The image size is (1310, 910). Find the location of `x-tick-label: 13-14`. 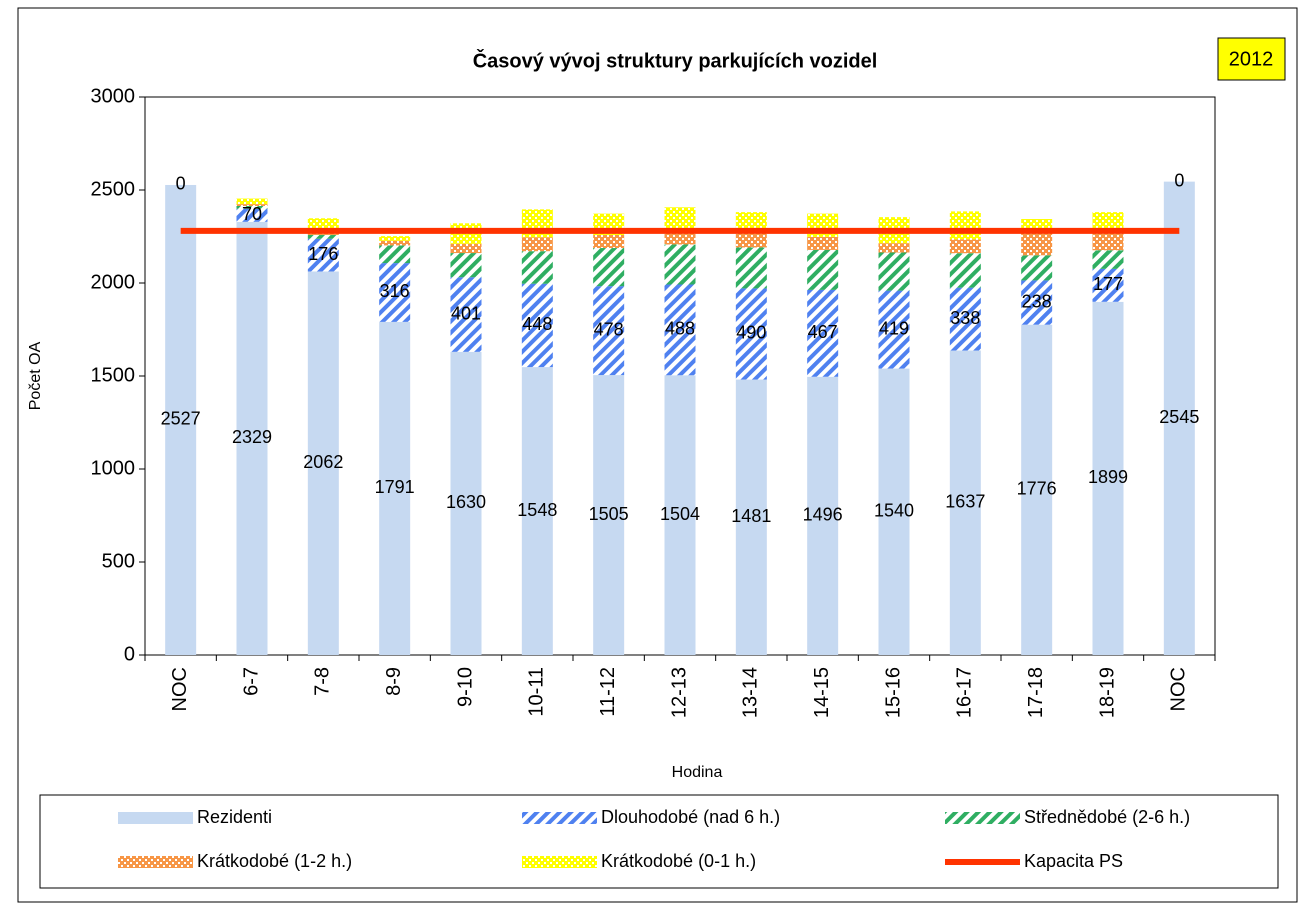

x-tick-label: 13-14 is located at coordinates (751, 692).